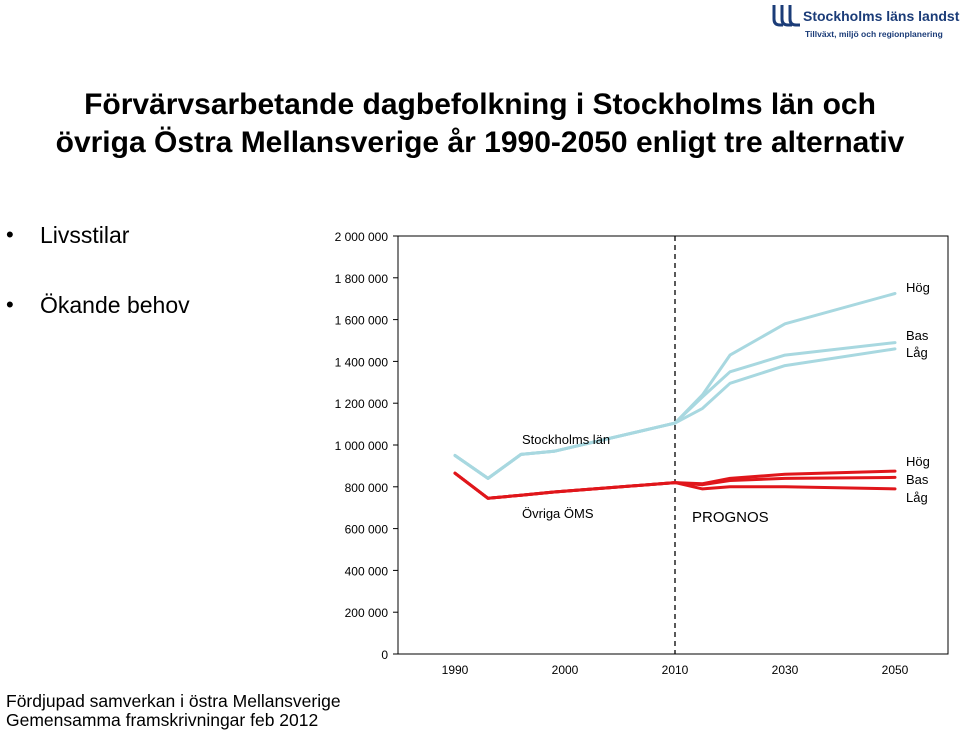  I want to click on y-tick-label: 400 000, so click(367, 571).